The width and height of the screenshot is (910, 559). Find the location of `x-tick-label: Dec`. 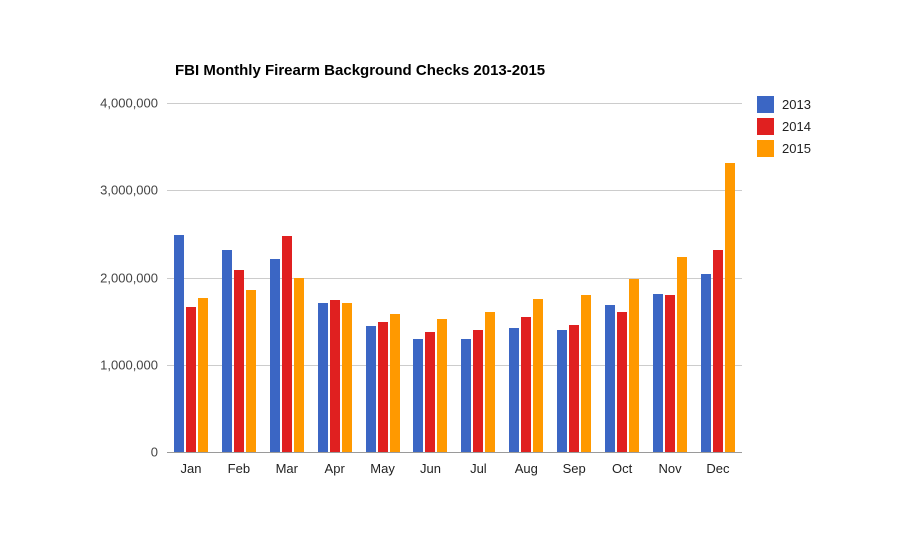

x-tick-label: Dec is located at coordinates (718, 468).